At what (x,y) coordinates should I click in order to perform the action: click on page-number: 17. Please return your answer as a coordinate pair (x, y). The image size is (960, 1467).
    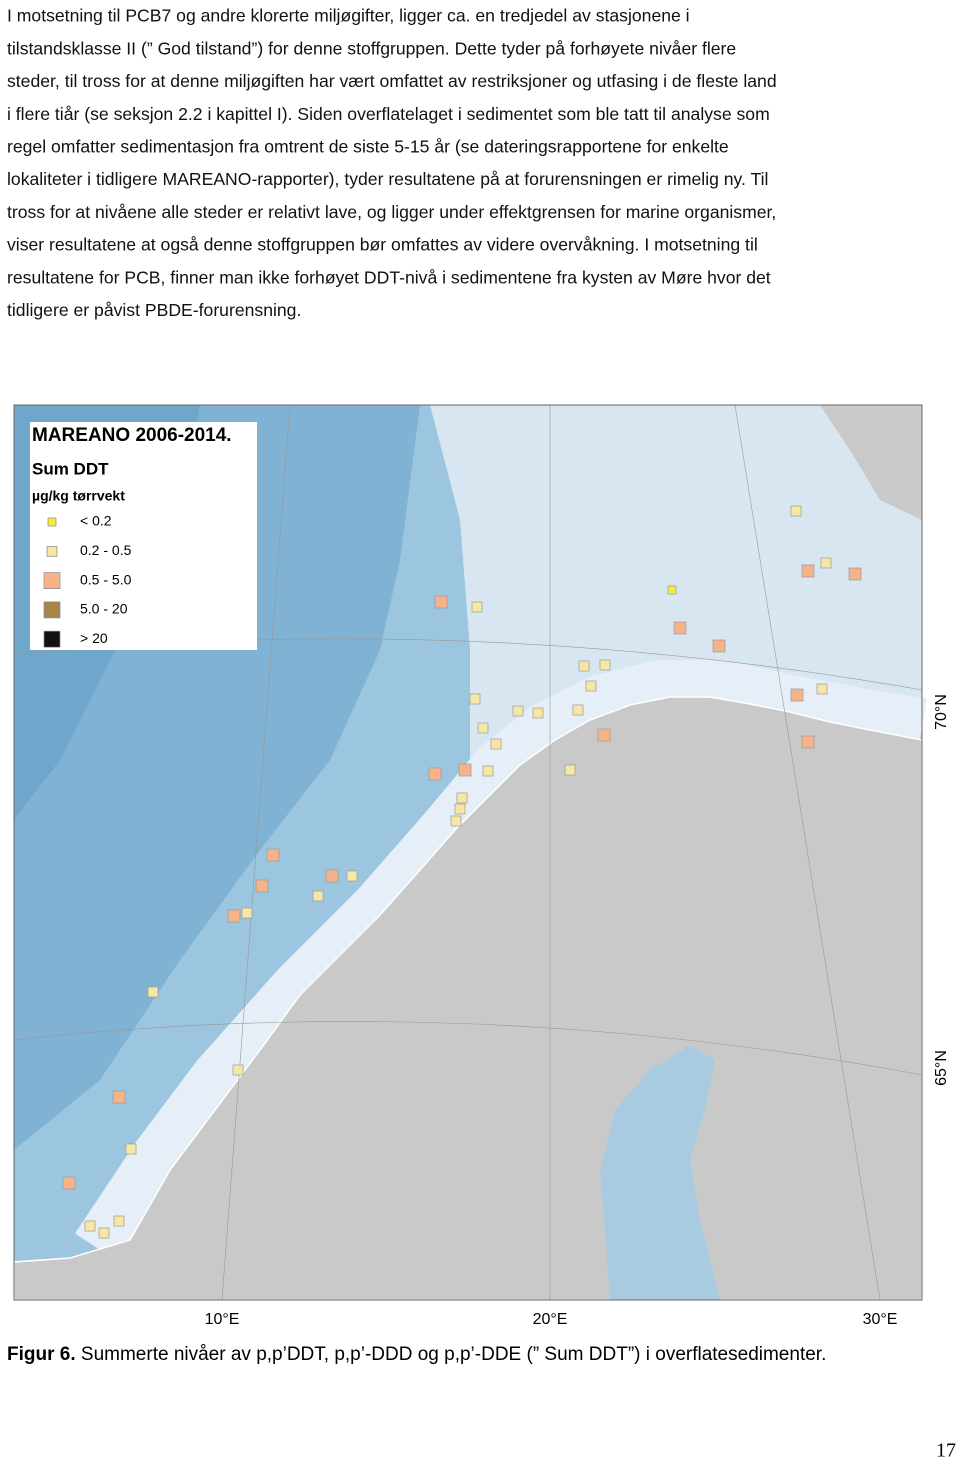
    Looking at the image, I should click on (946, 1451).